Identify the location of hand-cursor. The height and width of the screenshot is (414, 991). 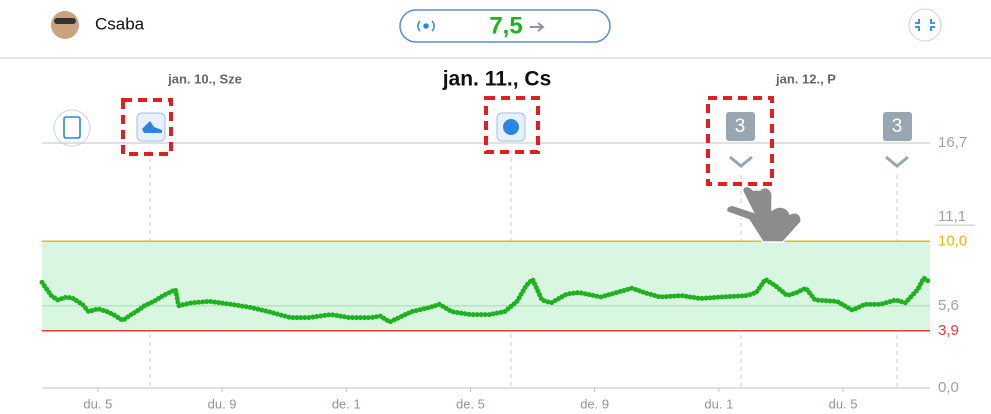
(763, 214).